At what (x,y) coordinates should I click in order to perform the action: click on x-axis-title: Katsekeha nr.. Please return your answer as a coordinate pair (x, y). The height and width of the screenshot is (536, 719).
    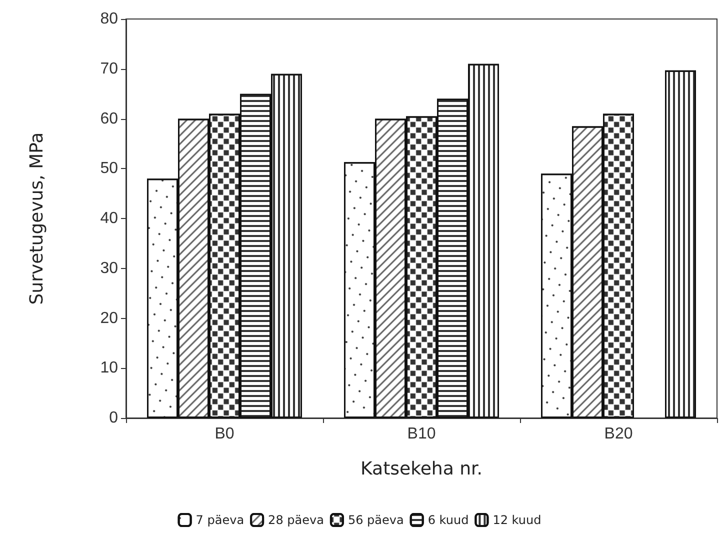
    Looking at the image, I should click on (421, 469).